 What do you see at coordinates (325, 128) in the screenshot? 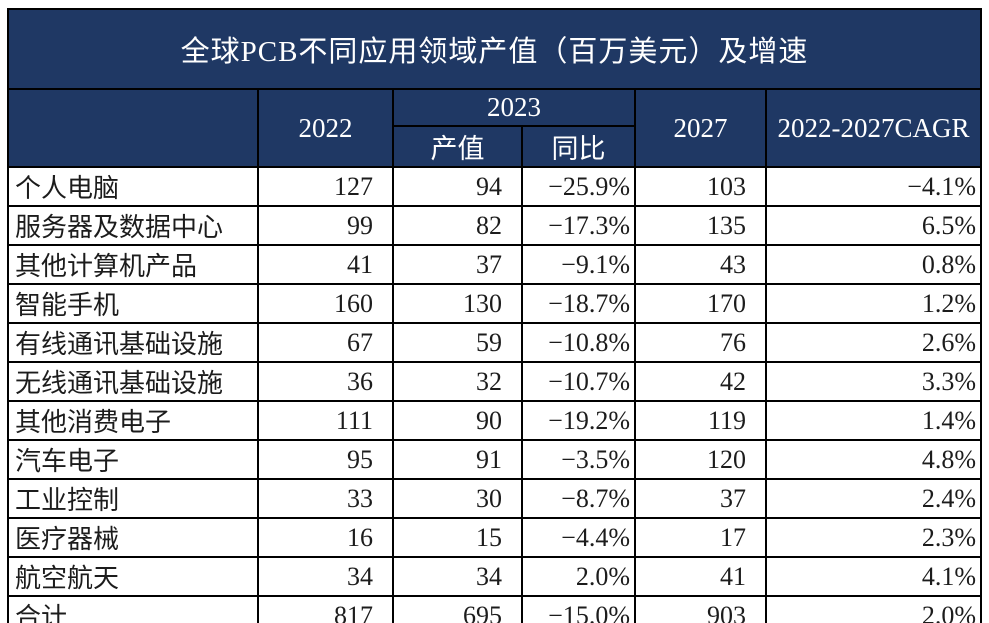
I see `column-header-2022: 2022` at bounding box center [325, 128].